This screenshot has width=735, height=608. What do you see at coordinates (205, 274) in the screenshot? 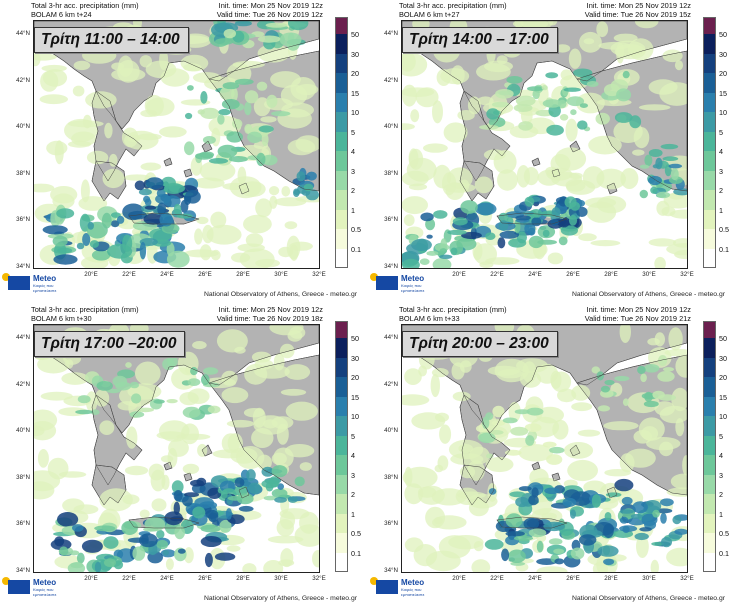
I see `longitude-label: 26°E` at bounding box center [205, 274].